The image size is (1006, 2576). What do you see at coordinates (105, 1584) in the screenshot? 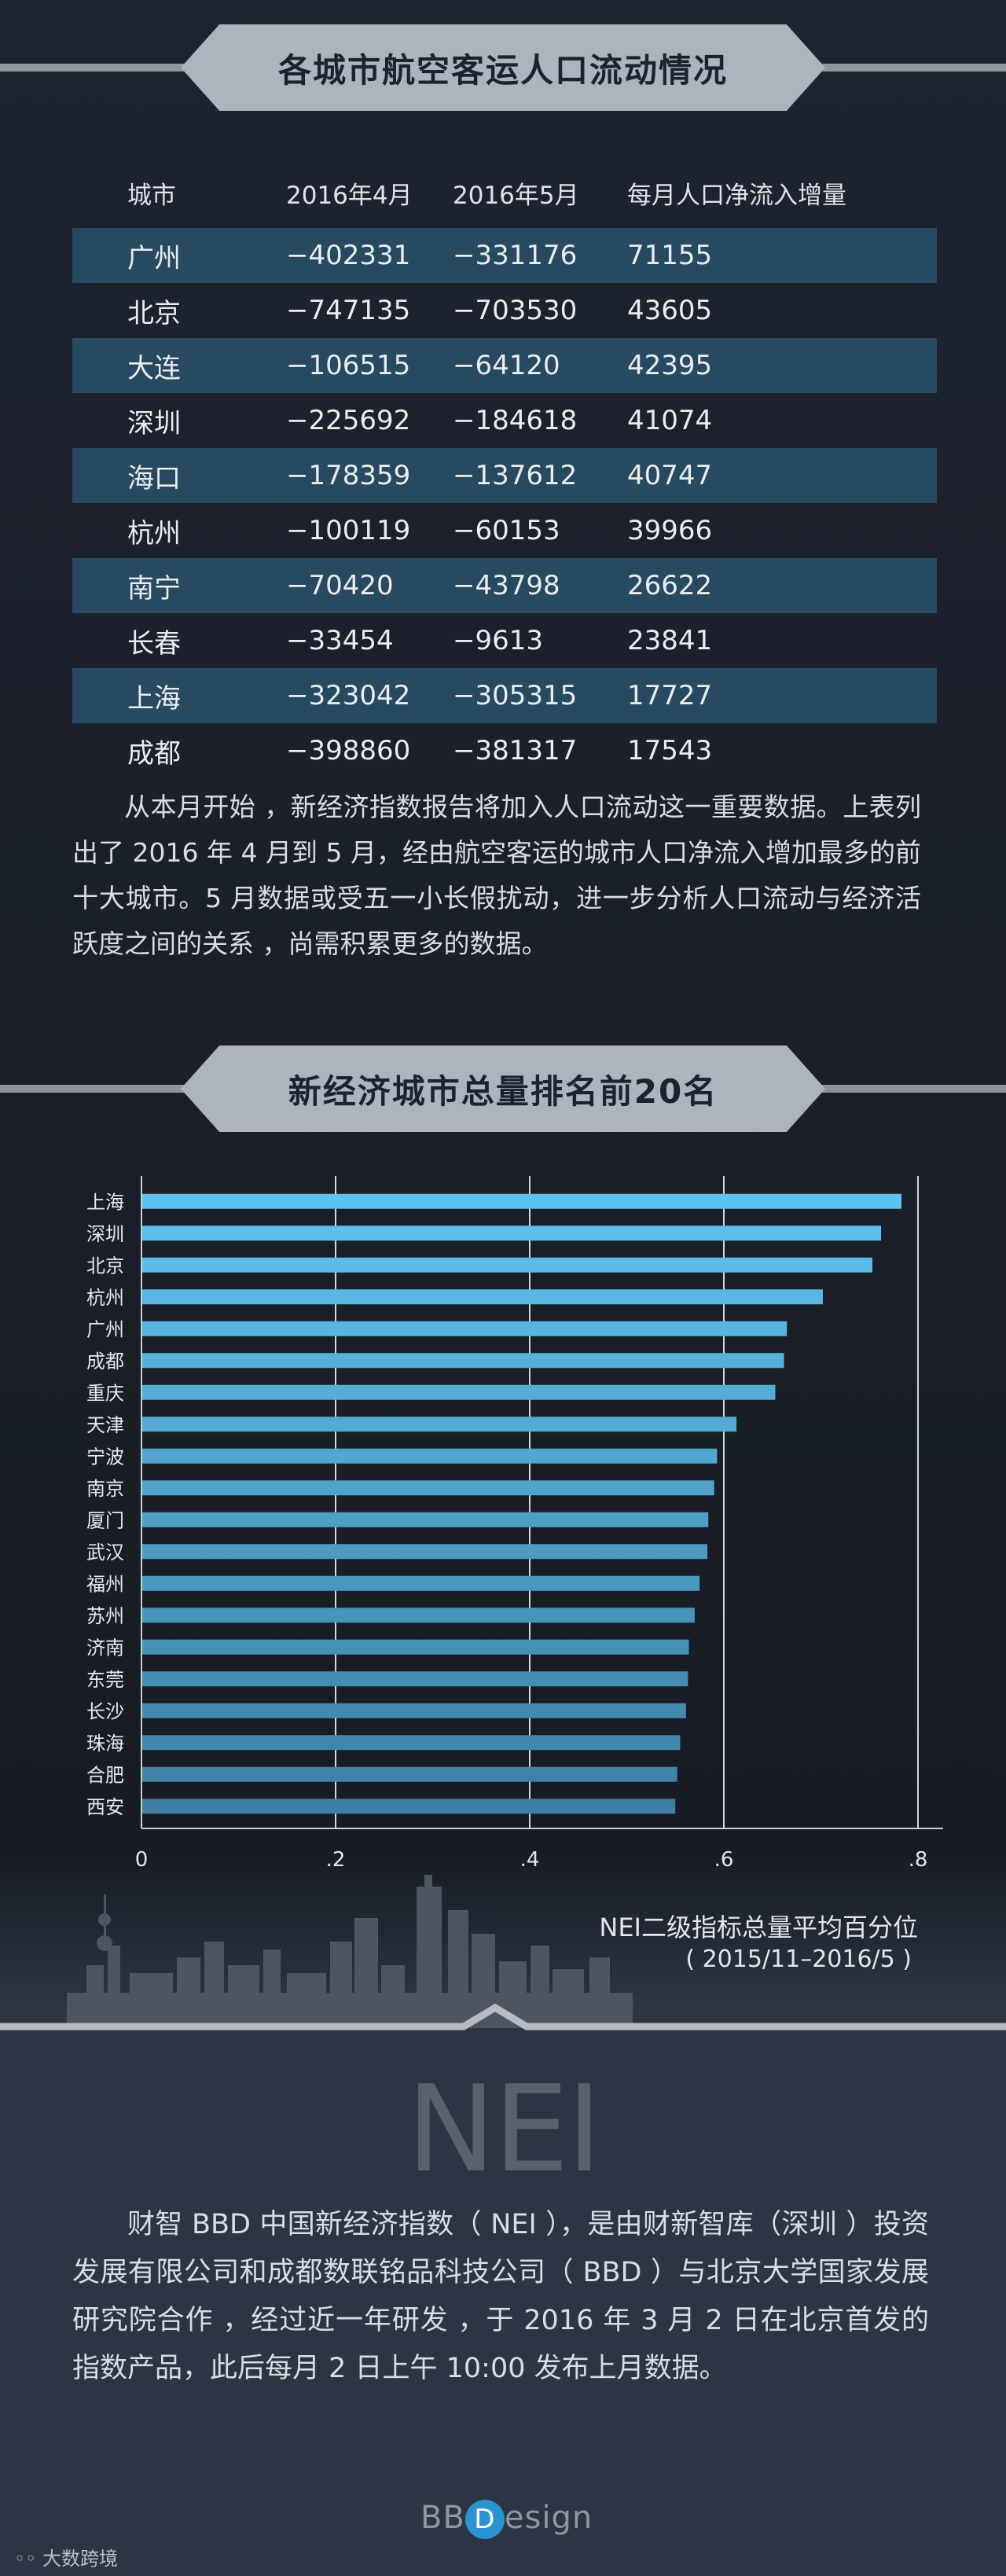
I see `category-label: 福州` at bounding box center [105, 1584].